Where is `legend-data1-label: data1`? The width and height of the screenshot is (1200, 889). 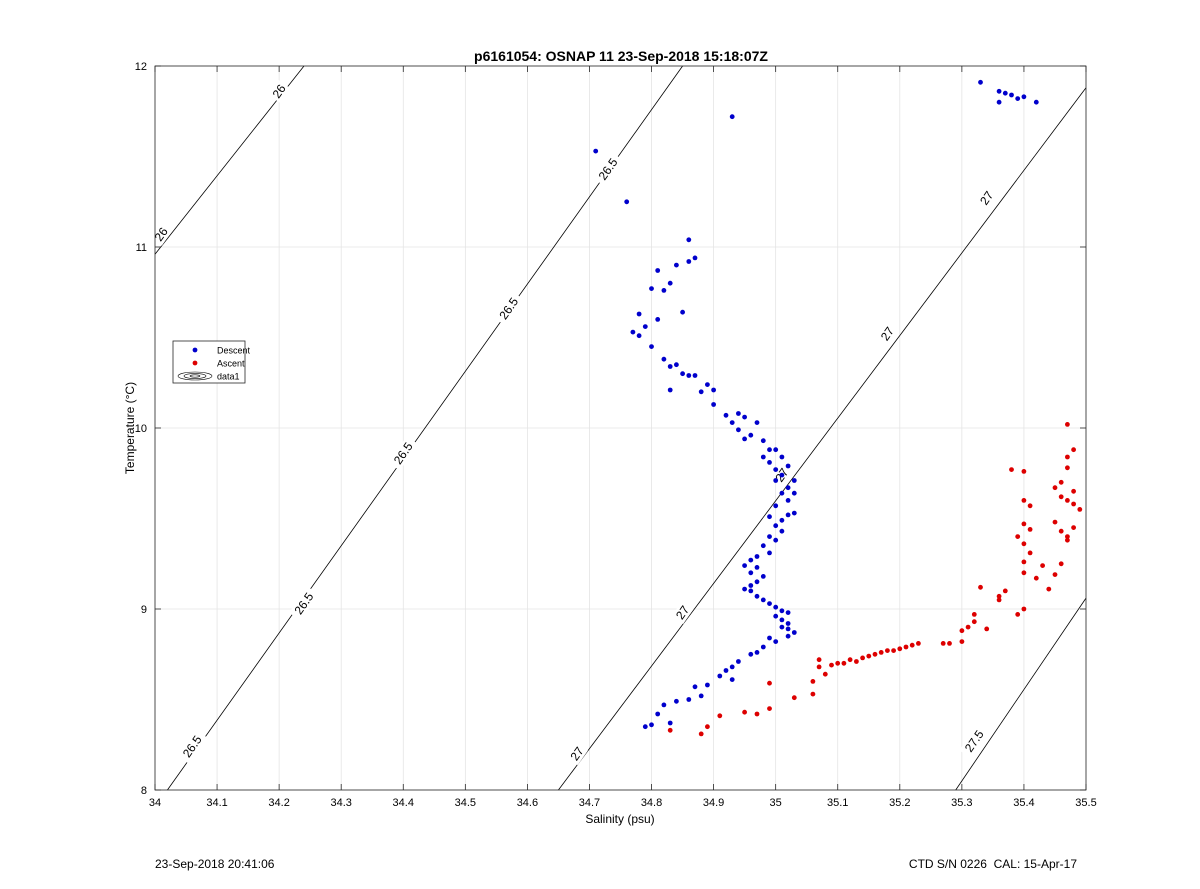 legend-data1-label: data1 is located at coordinates (228, 377).